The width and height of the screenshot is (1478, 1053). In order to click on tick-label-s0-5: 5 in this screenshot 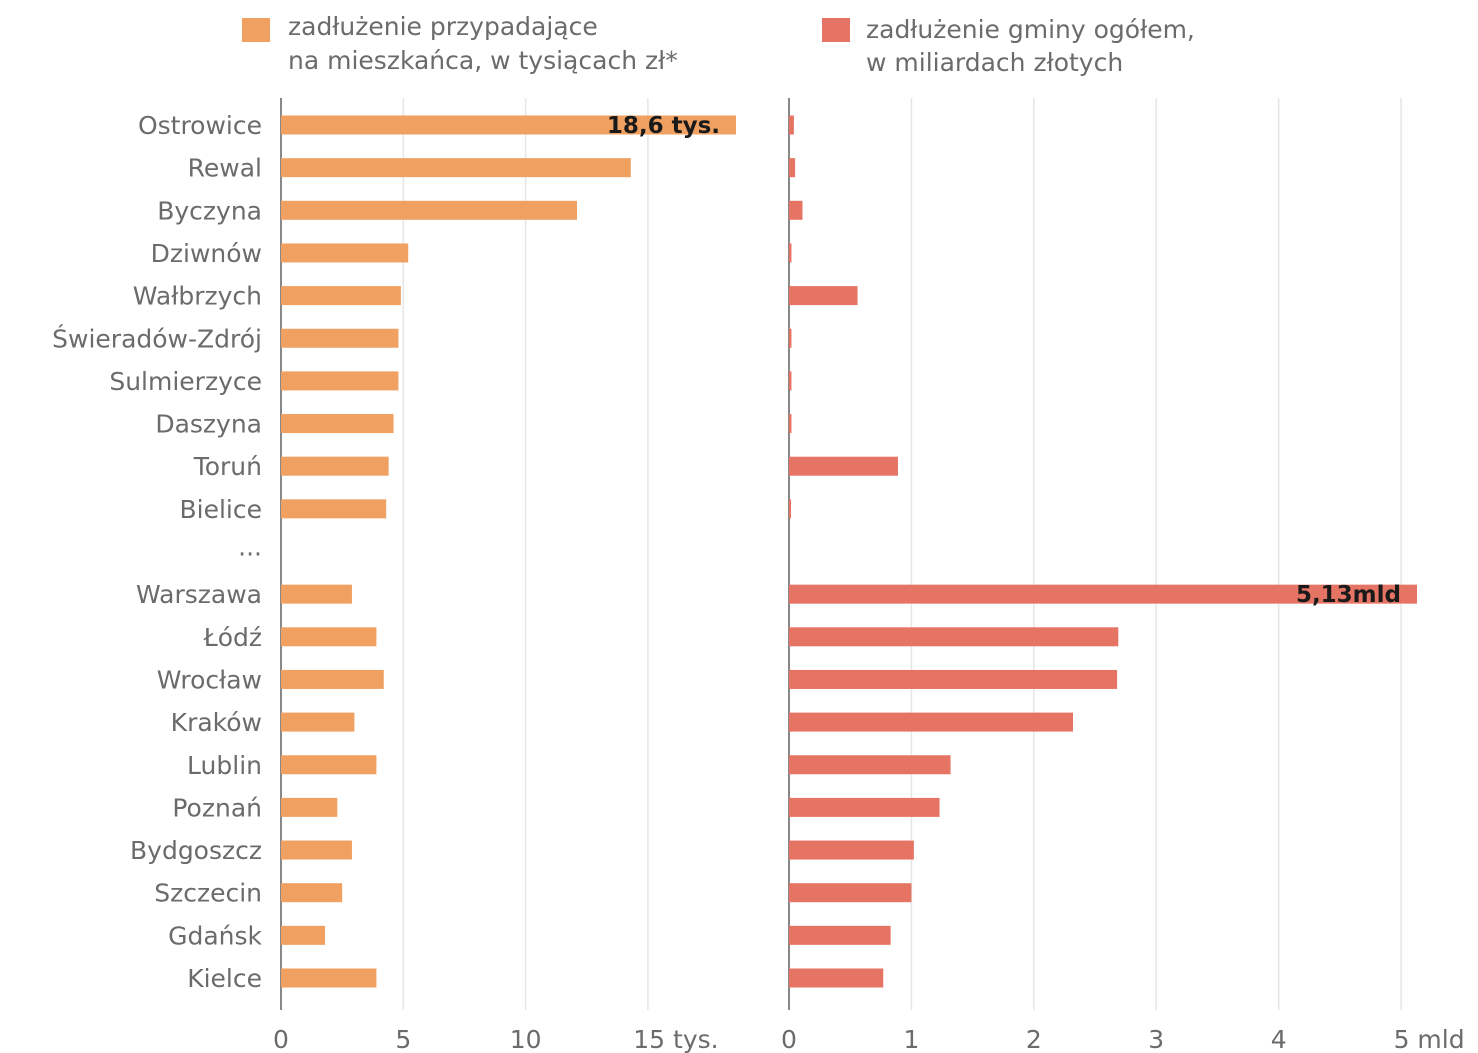, I will do `click(403, 1039)`.